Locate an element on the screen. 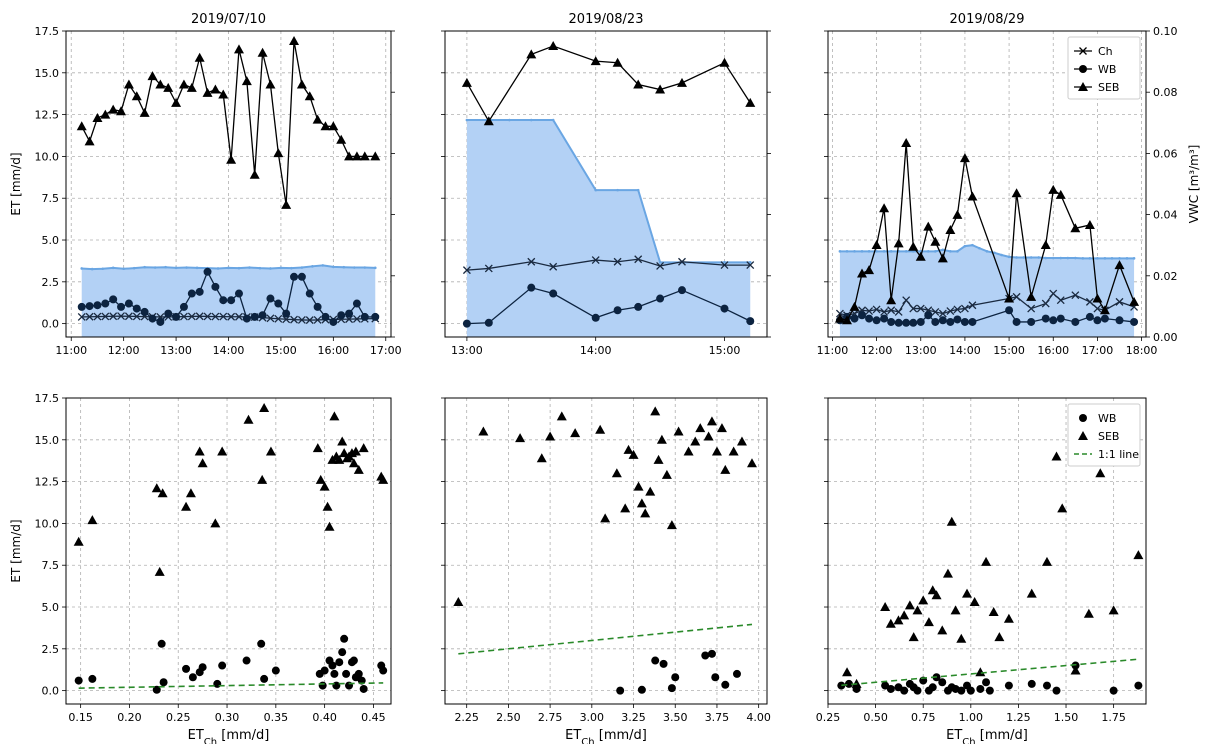  x-tick-label: 2.75 is located at coordinates (550, 717).